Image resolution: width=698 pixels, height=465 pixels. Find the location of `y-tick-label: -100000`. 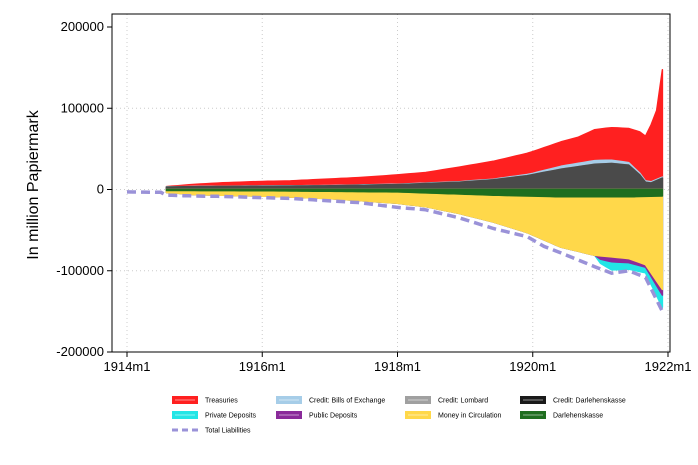

y-tick-label: -100000 is located at coordinates (80, 270).